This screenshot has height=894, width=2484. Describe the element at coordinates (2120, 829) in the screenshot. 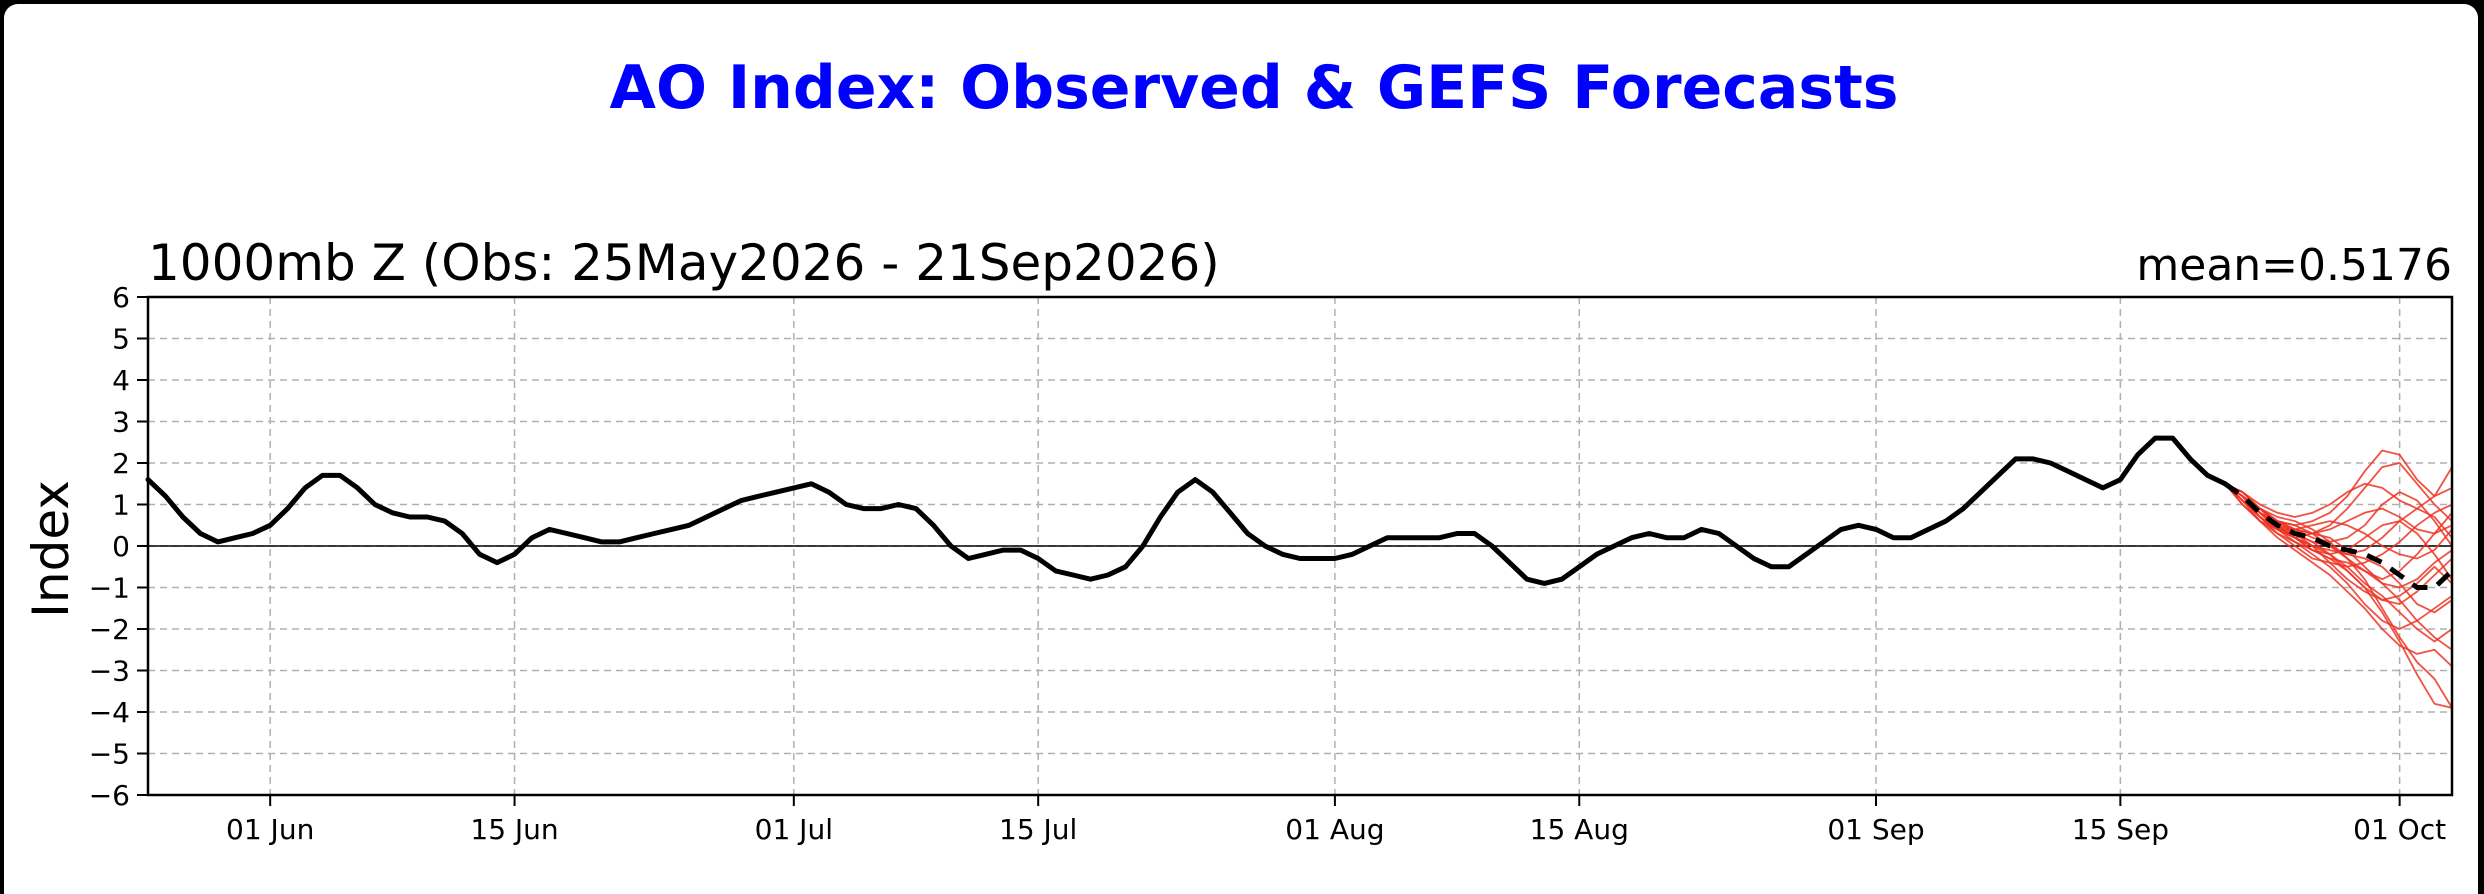

I see `x-tick-label: 15 Sep` at that location.